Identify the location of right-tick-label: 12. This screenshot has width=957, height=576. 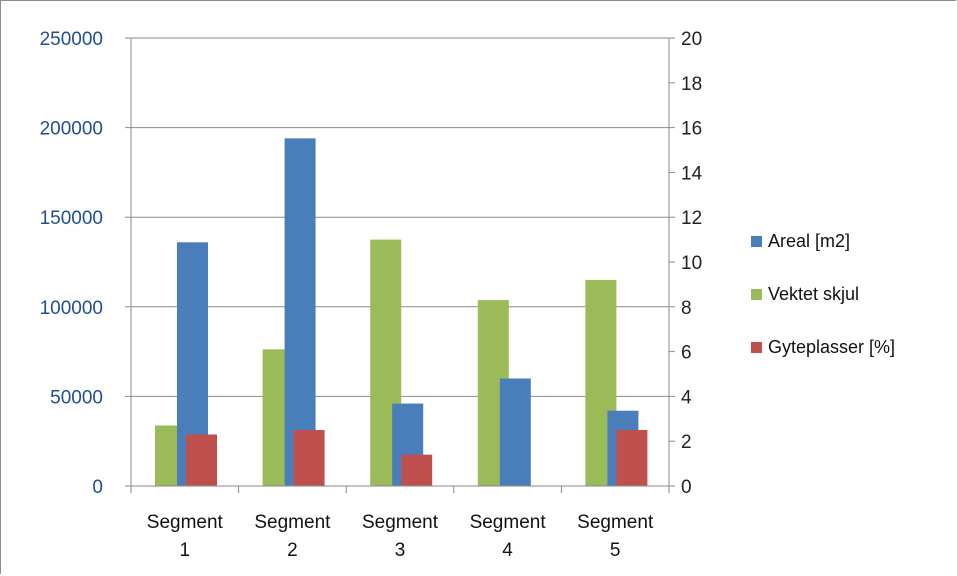
(691, 218).